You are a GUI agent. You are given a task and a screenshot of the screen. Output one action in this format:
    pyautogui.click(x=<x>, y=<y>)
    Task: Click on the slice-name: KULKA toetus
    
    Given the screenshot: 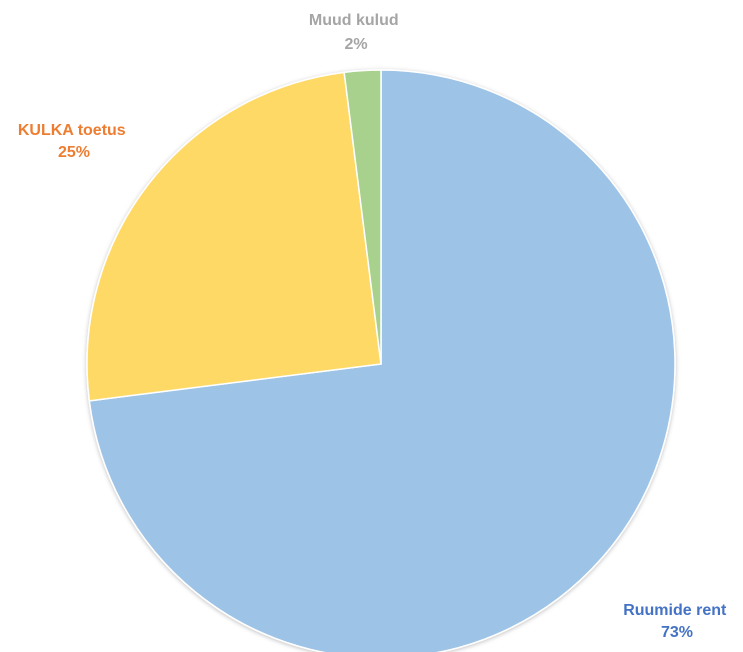 What is the action you would take?
    pyautogui.click(x=72, y=130)
    